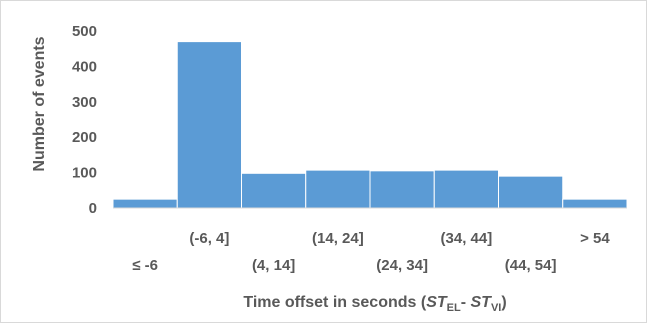  What do you see at coordinates (335, 302) in the screenshot?
I see `x-axis-title-prefix: Time offset in seconds (` at bounding box center [335, 302].